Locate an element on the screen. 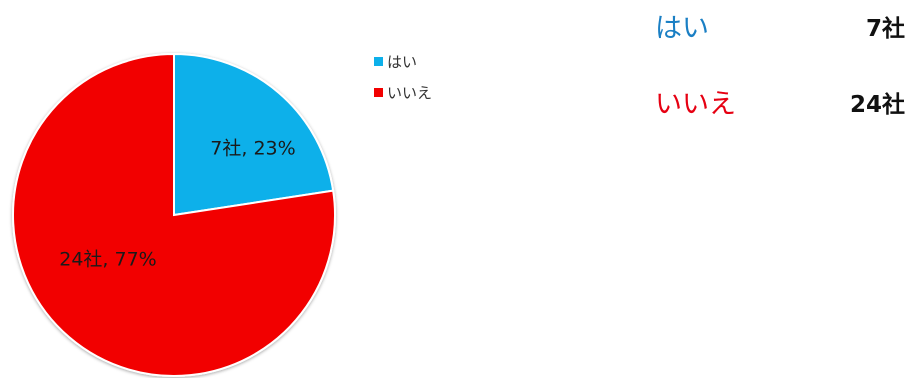 This screenshot has width=913, height=378. legend-item-no: いいえ is located at coordinates (403, 92).